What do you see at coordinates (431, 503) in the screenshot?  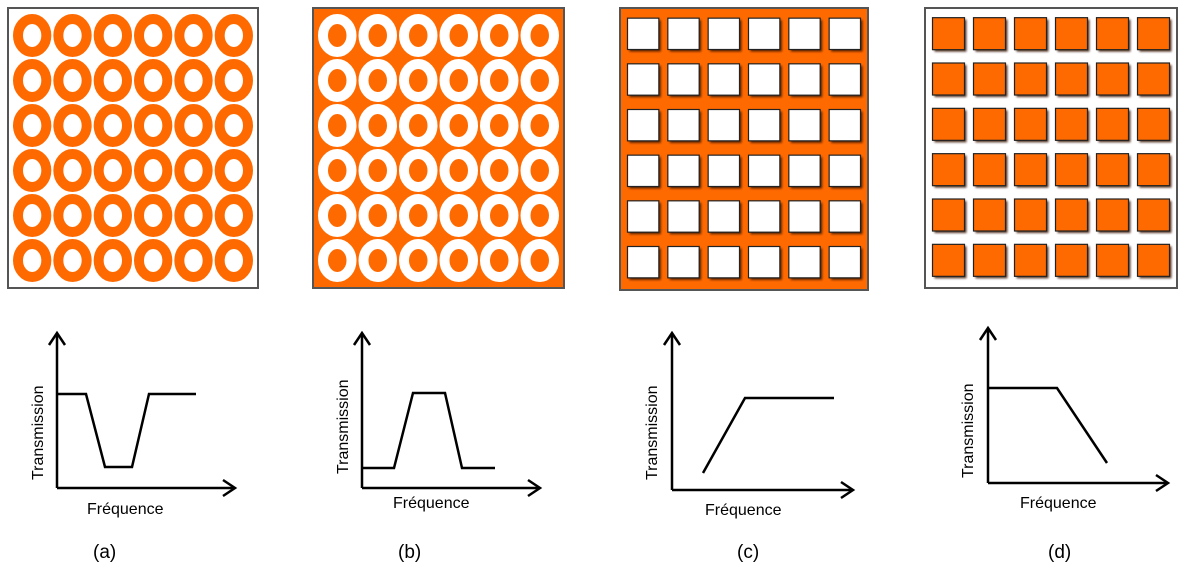 I see `xlabel-b: Fréquence` at bounding box center [431, 503].